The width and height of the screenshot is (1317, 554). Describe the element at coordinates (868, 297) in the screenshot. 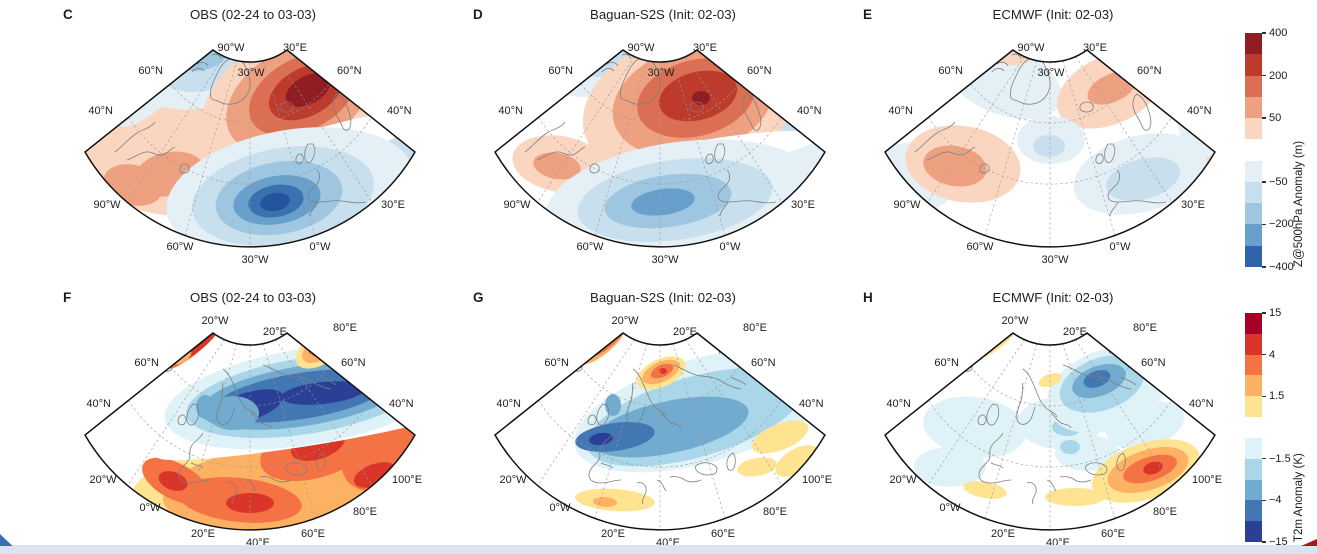

I see `panel-letter: H` at that location.